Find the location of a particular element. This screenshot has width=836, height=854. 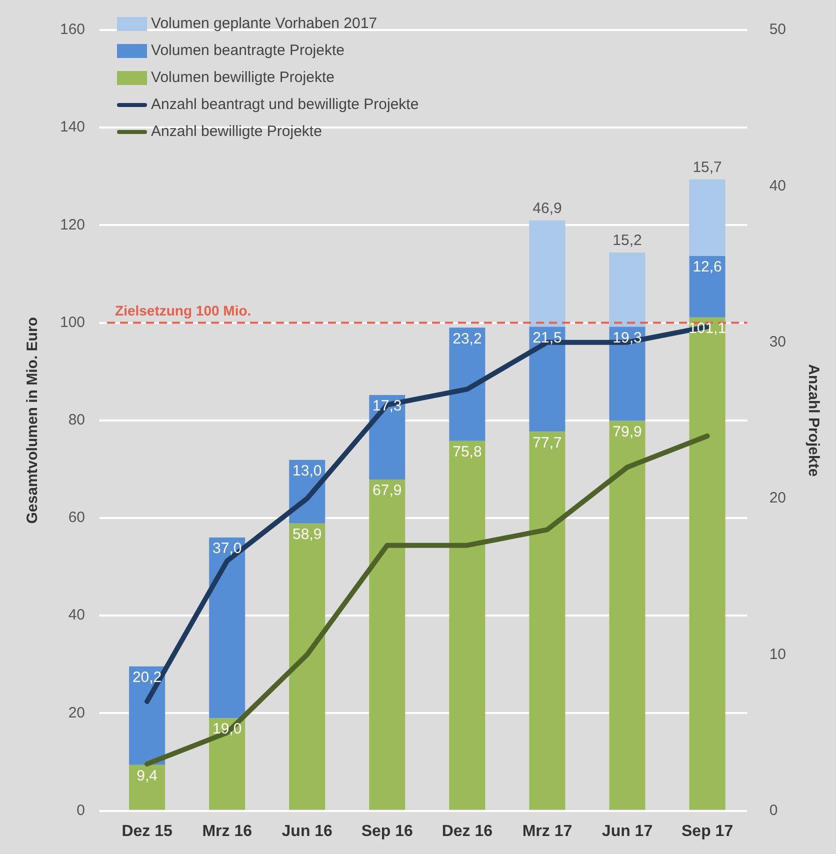

data-label: 79,9 is located at coordinates (627, 432).